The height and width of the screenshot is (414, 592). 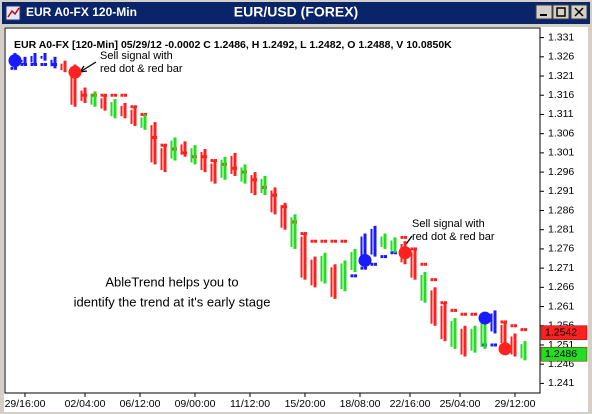 What do you see at coordinates (172, 301) in the screenshot?
I see `annotation: identify the trend at it's early stage` at bounding box center [172, 301].